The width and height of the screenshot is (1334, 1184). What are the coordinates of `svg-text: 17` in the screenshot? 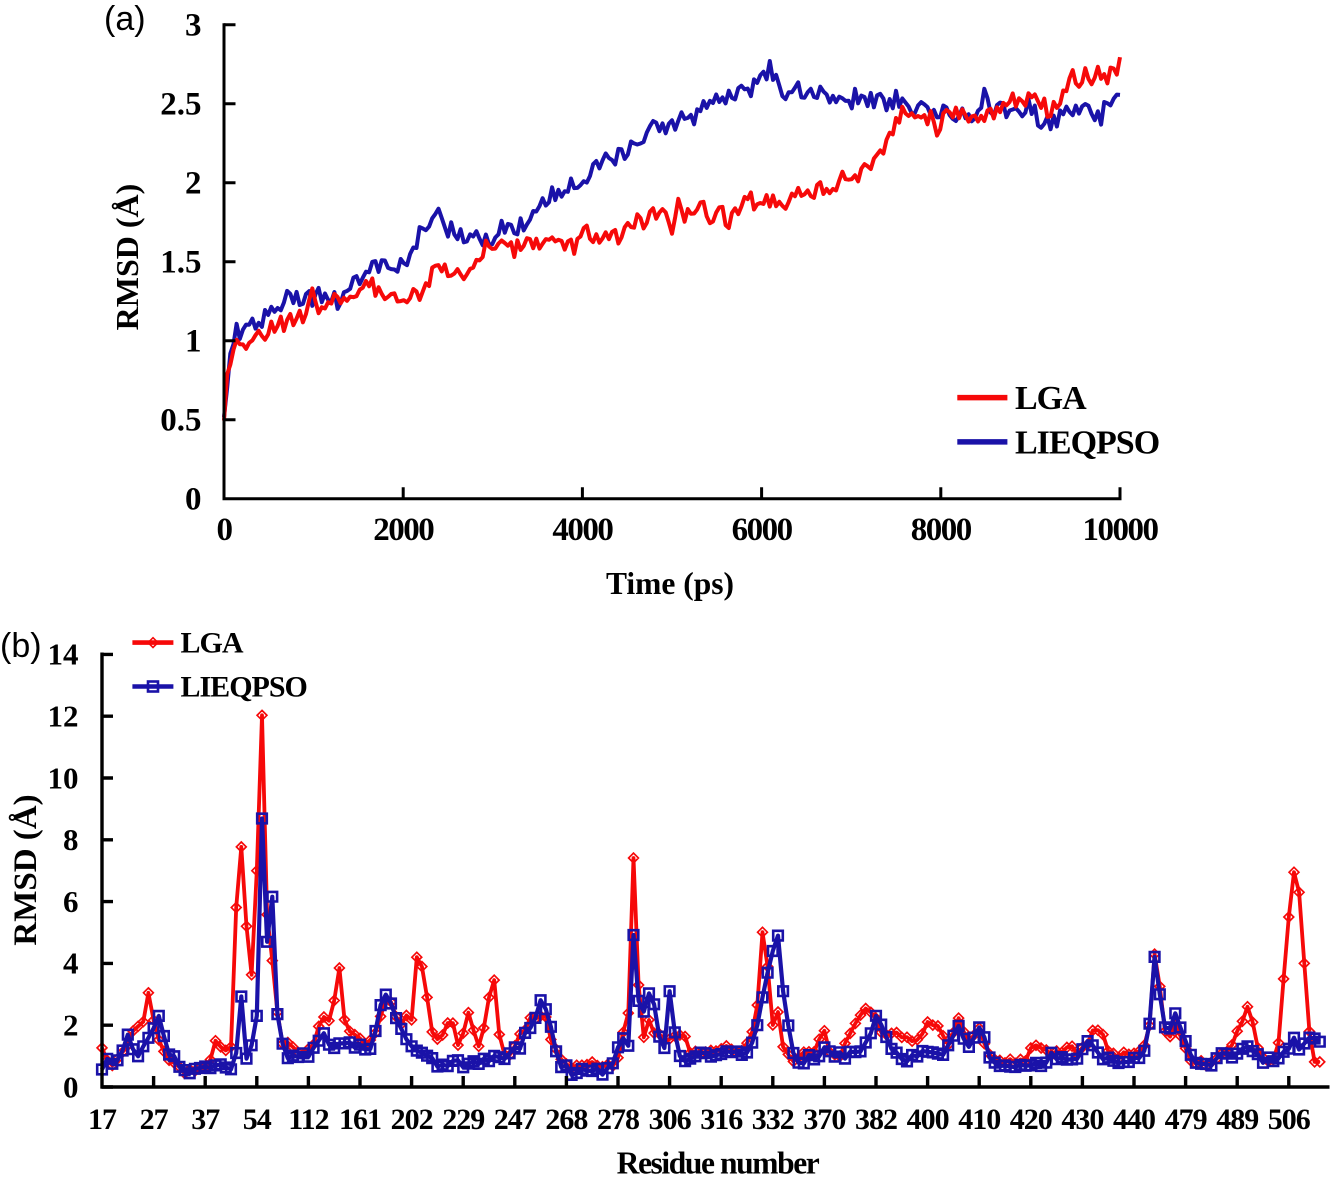 It's located at (102, 1119).